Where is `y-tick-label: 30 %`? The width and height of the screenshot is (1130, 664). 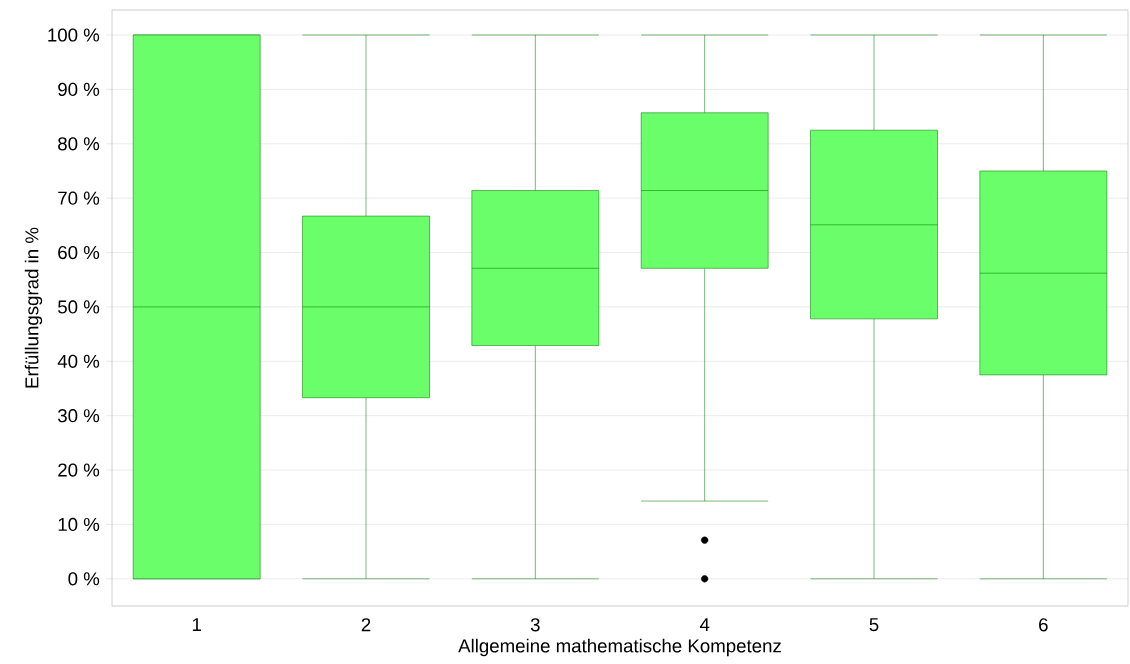
y-tick-label: 30 % is located at coordinates (78, 416).